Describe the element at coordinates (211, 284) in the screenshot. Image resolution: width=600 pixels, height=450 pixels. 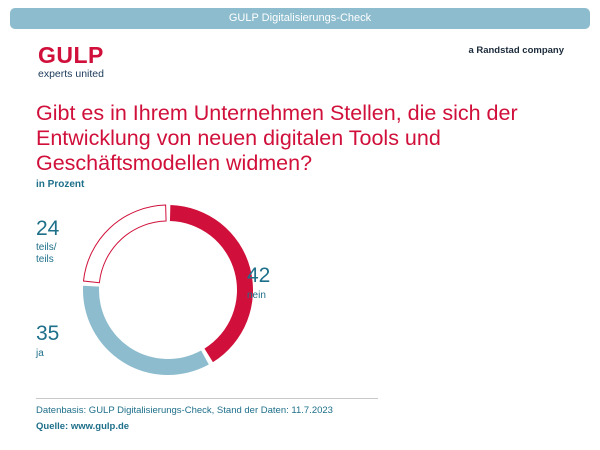
I see `slice-nein` at that location.